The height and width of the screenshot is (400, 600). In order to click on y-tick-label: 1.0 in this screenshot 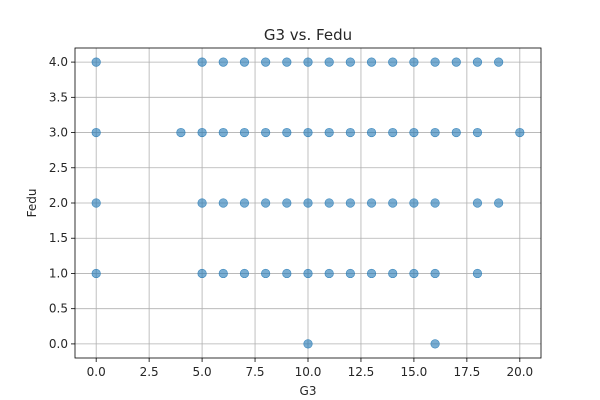, I will do `click(58, 273)`.